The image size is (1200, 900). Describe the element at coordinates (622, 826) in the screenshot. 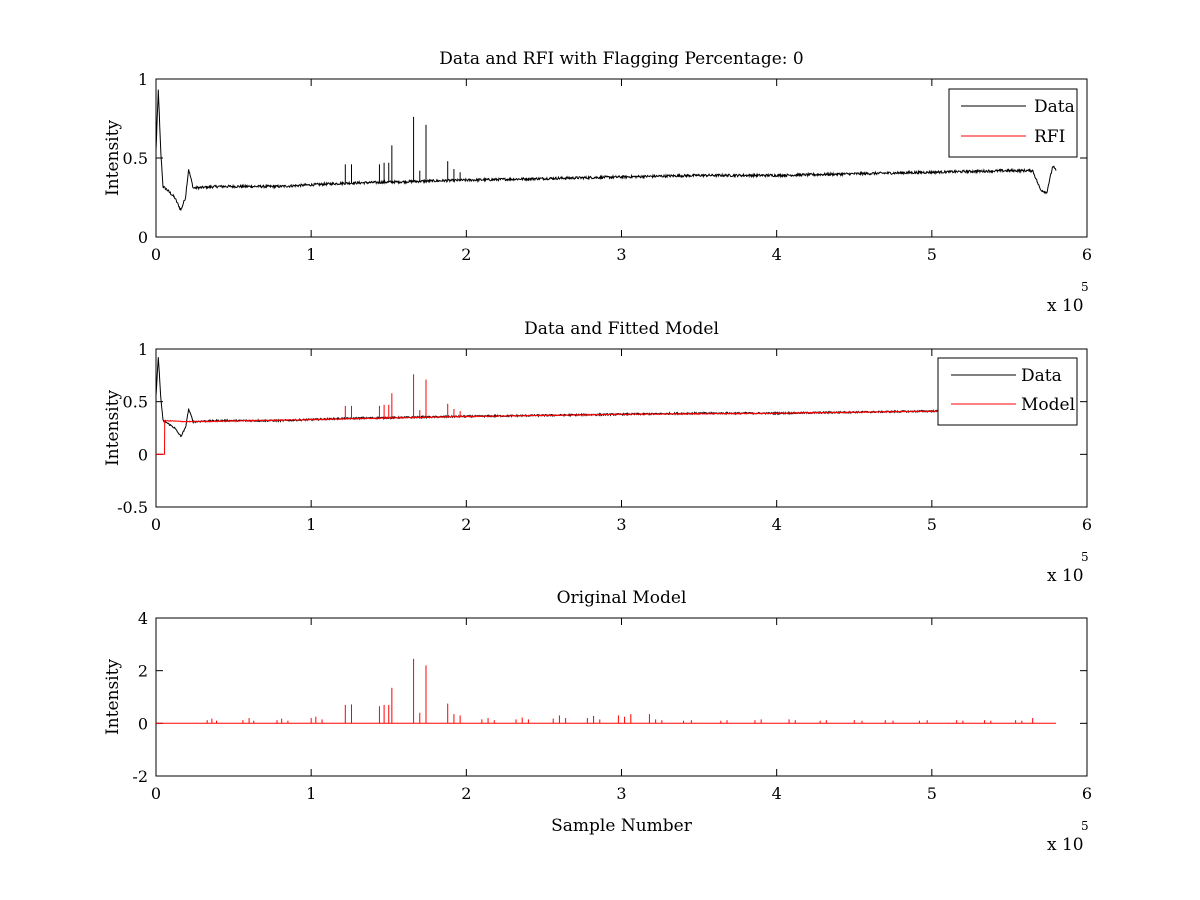

I see `x-axis-label: Sample Number` at that location.